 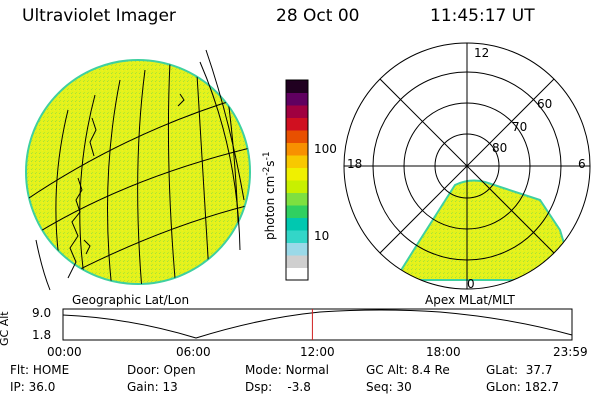 What do you see at coordinates (570, 352) in the screenshot?
I see `time-tick-2359: 23:59` at bounding box center [570, 352].